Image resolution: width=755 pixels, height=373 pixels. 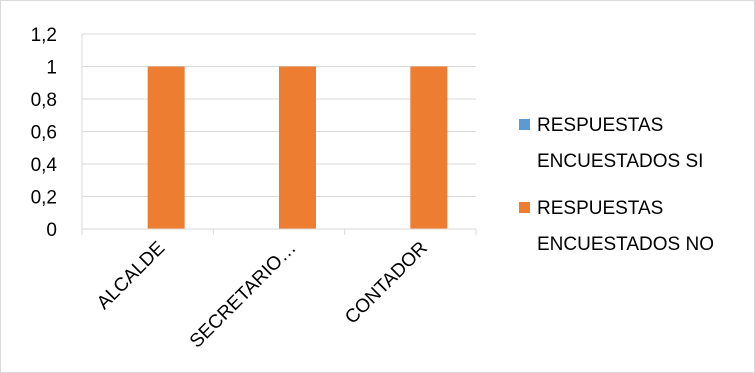 What do you see at coordinates (44, 100) in the screenshot?
I see `y-tick-label: 0,8` at bounding box center [44, 100].